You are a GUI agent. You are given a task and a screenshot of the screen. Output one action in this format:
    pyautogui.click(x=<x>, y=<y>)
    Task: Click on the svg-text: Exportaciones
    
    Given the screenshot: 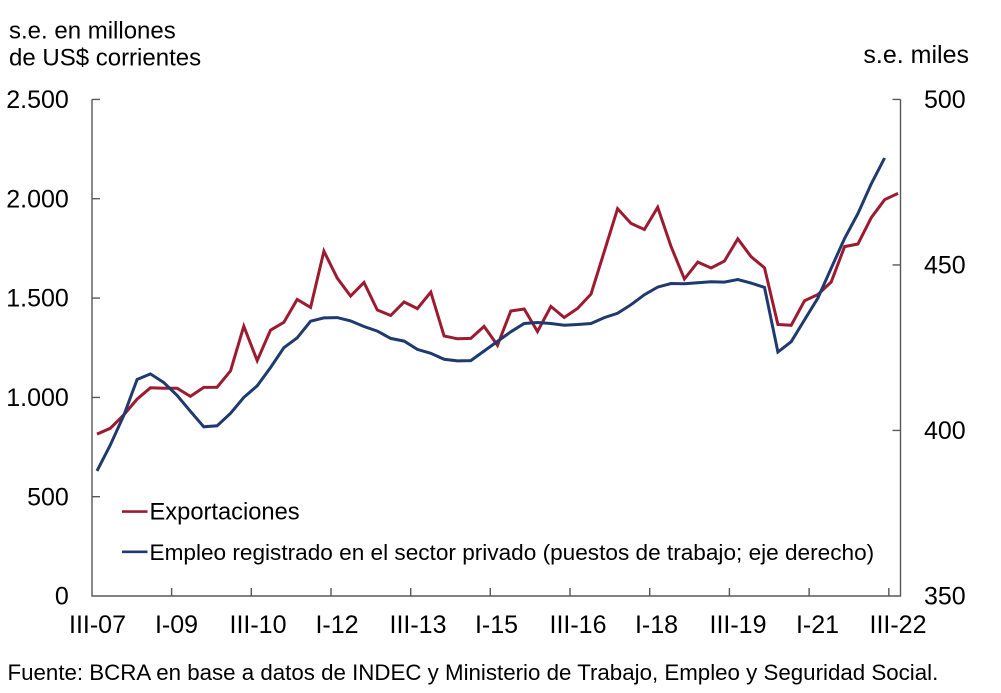 What is the action you would take?
    pyautogui.click(x=225, y=513)
    